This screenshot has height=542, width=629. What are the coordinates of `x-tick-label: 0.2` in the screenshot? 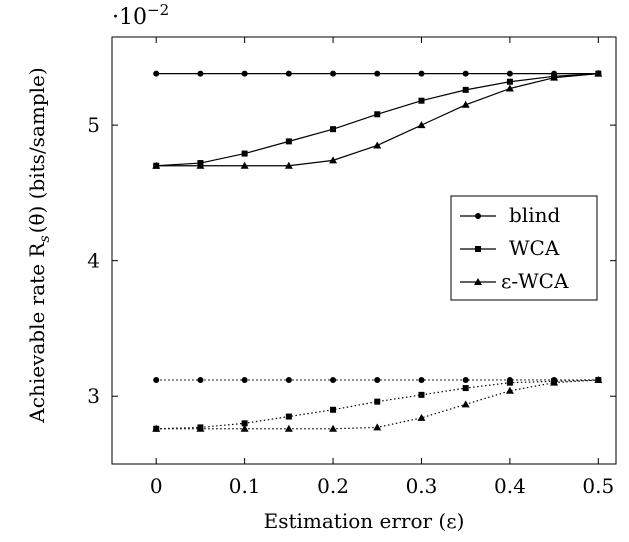 It's located at (333, 486).